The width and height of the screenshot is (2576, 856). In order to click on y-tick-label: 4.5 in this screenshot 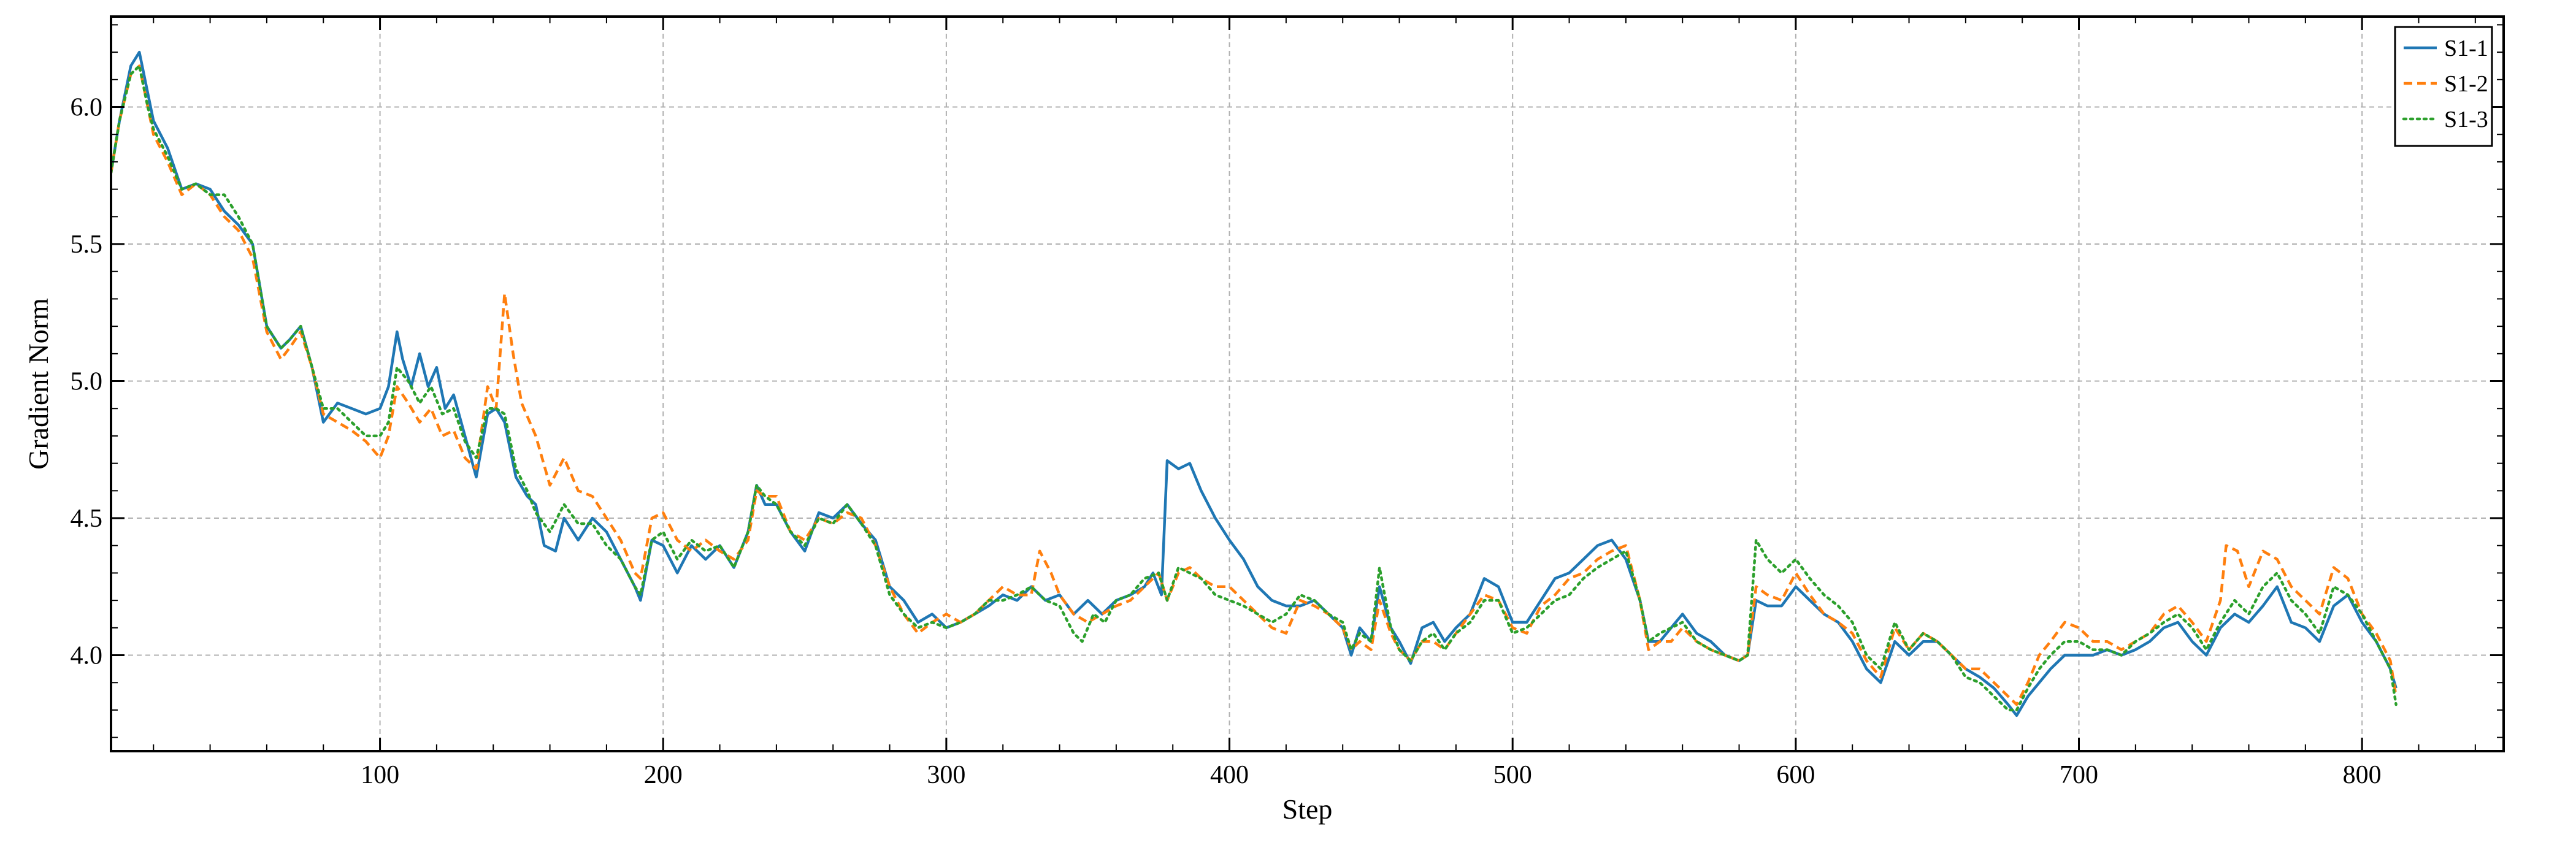, I will do `click(87, 519)`.